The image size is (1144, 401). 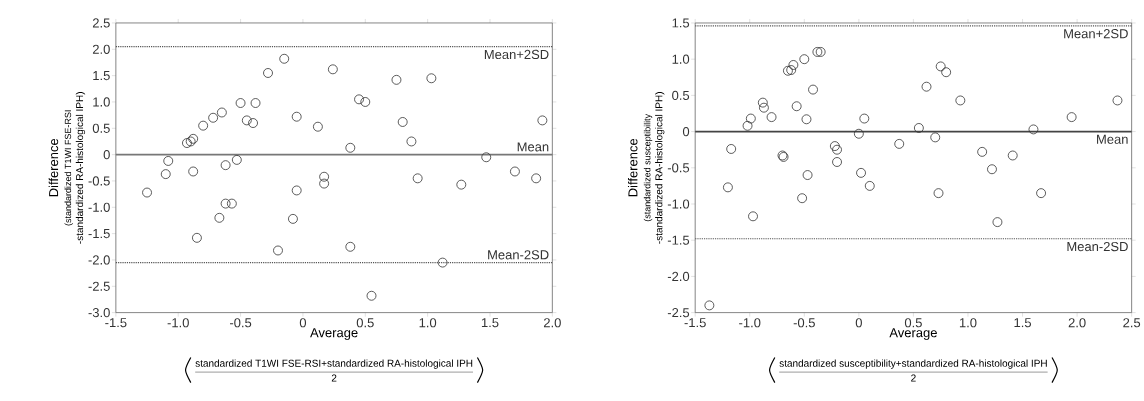 I want to click on ref-line-label: Mean+2SD, so click(x=516, y=55).